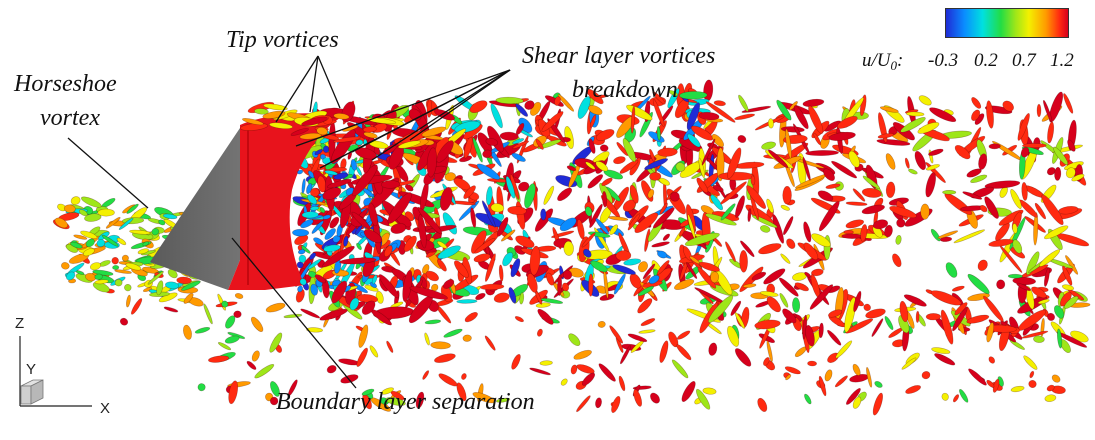  Describe the element at coordinates (619, 56) in the screenshot. I see `shear-layer-label-line1: Shear layer vortices` at that location.